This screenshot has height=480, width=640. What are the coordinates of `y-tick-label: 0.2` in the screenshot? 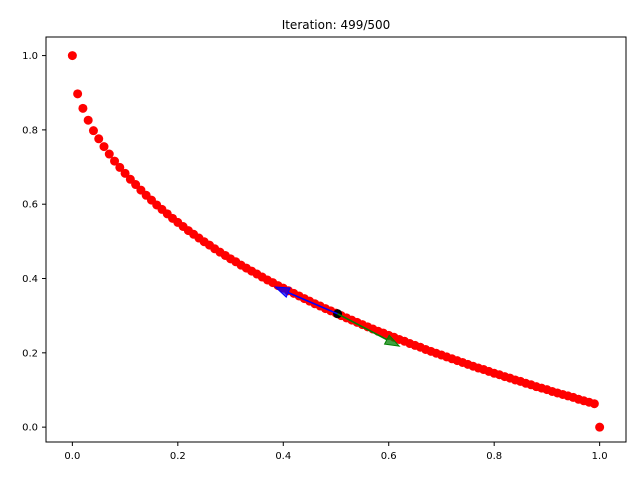 It's located at (30, 353).